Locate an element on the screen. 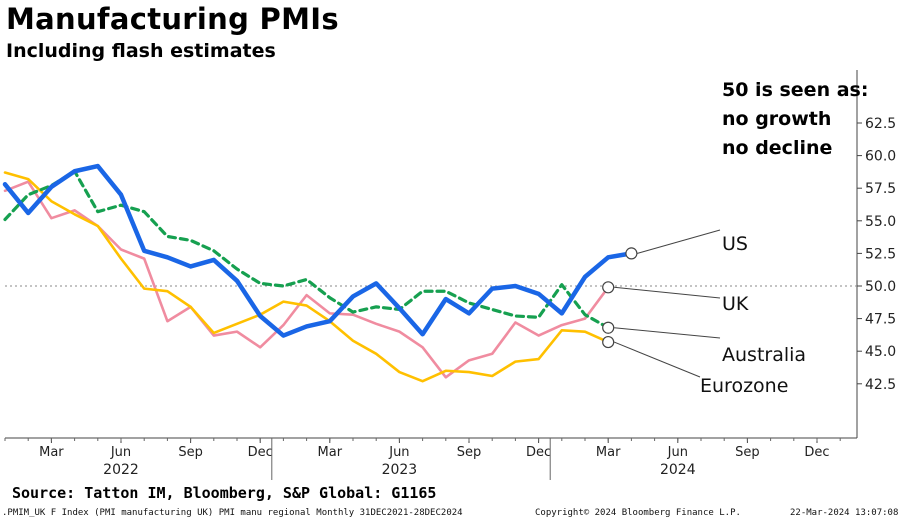 The image size is (904, 522). y-tick-label: 55.0 is located at coordinates (880, 222).